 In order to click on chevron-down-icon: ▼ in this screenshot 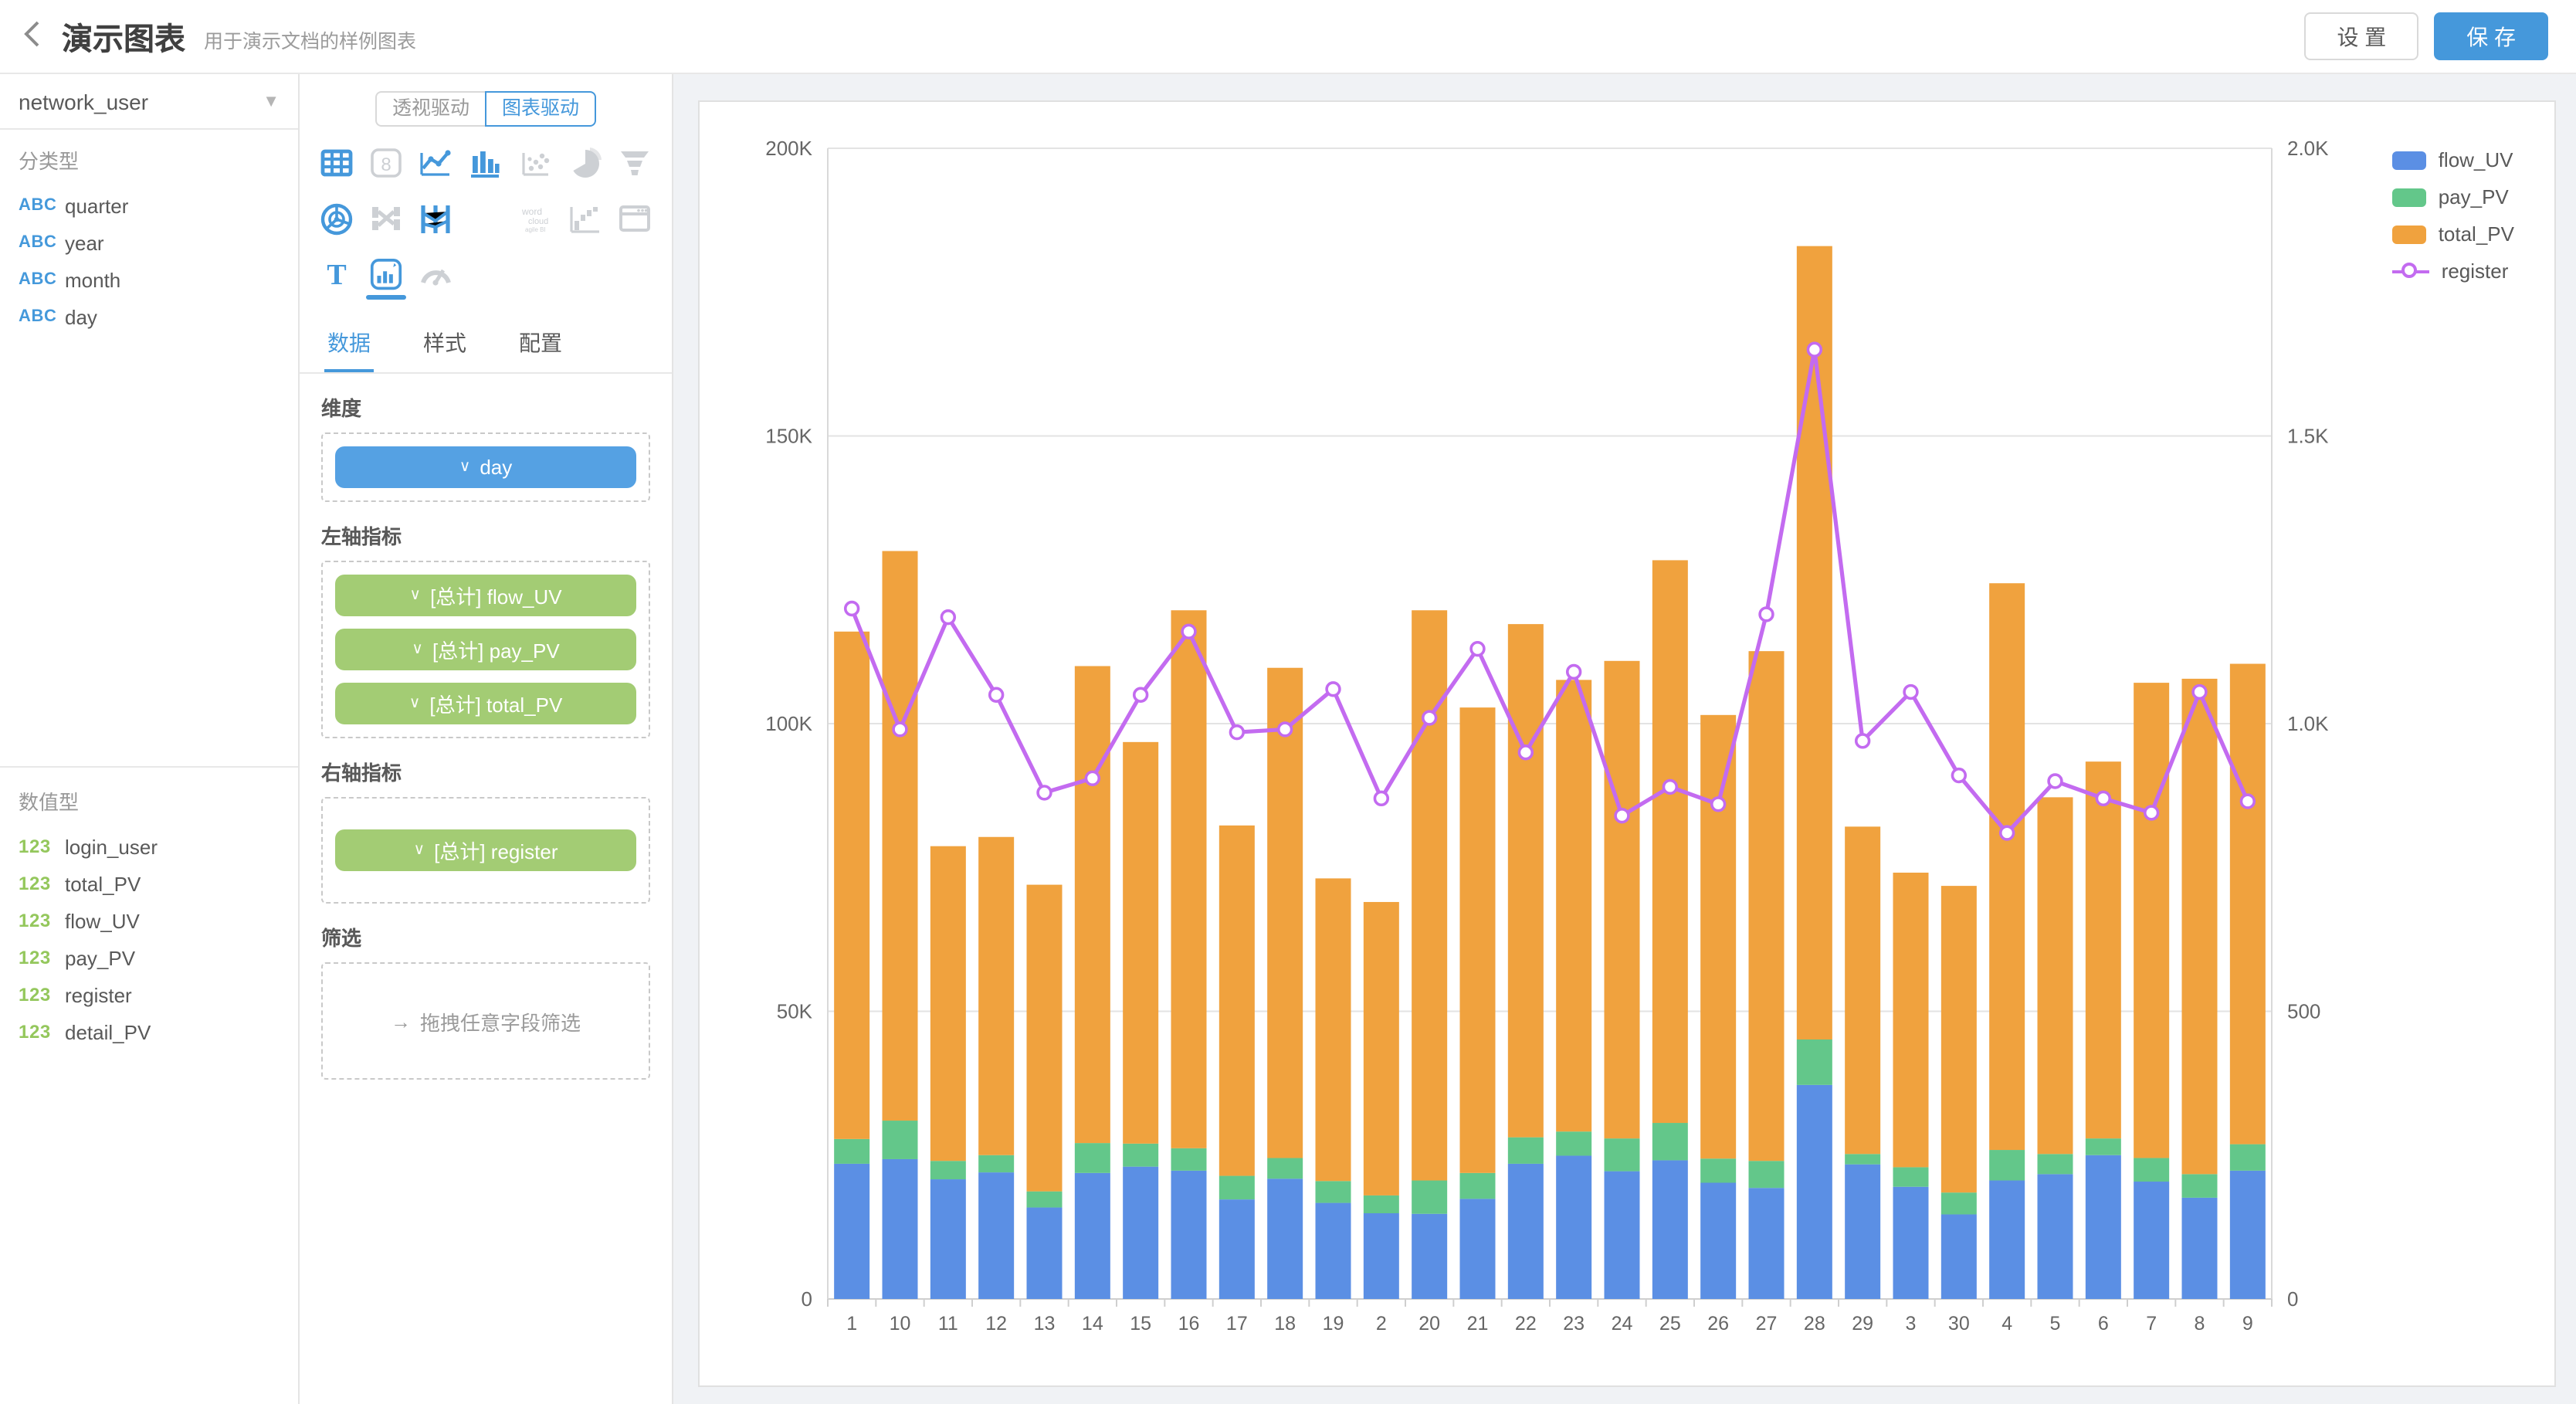, I will do `click(271, 101)`.